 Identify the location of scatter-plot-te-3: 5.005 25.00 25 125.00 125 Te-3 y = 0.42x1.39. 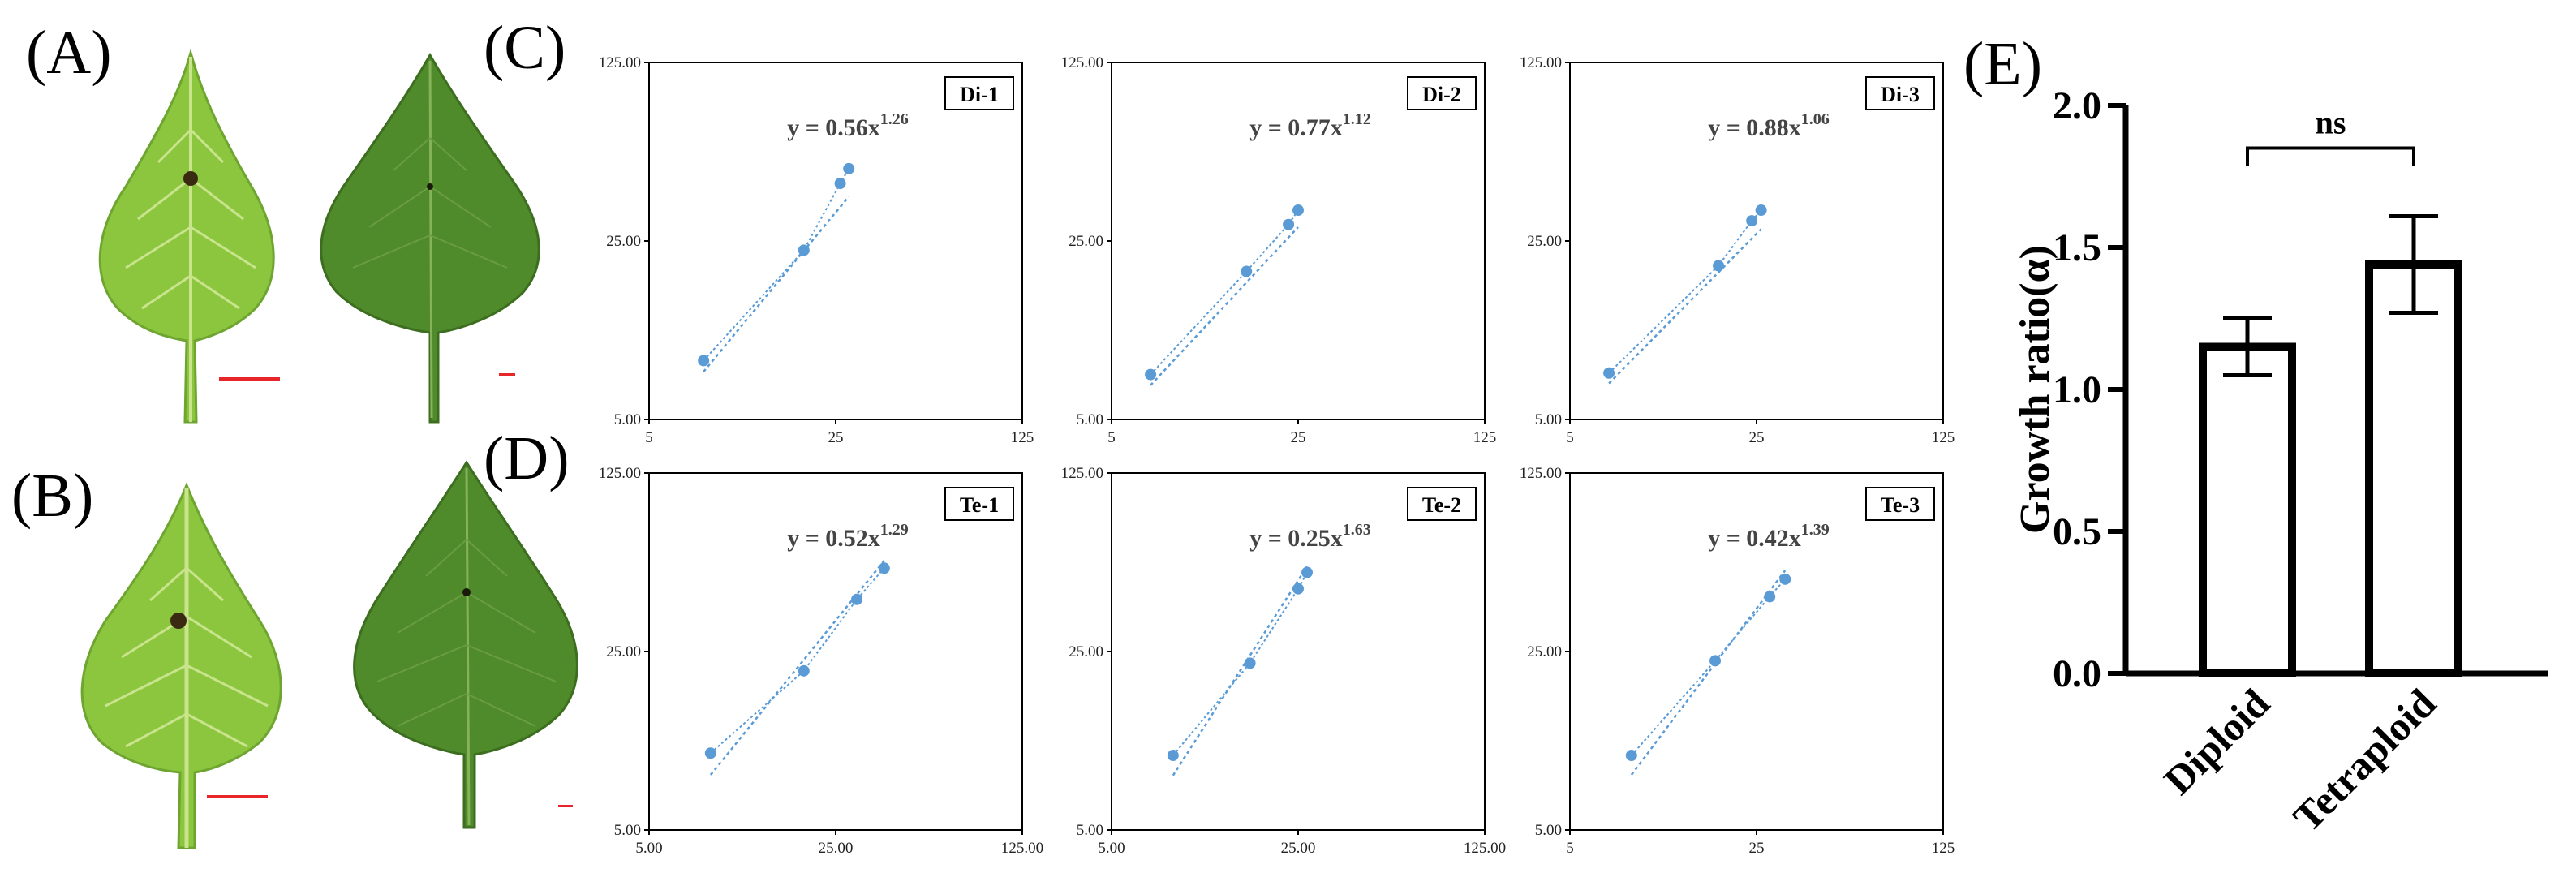
(1738, 661).